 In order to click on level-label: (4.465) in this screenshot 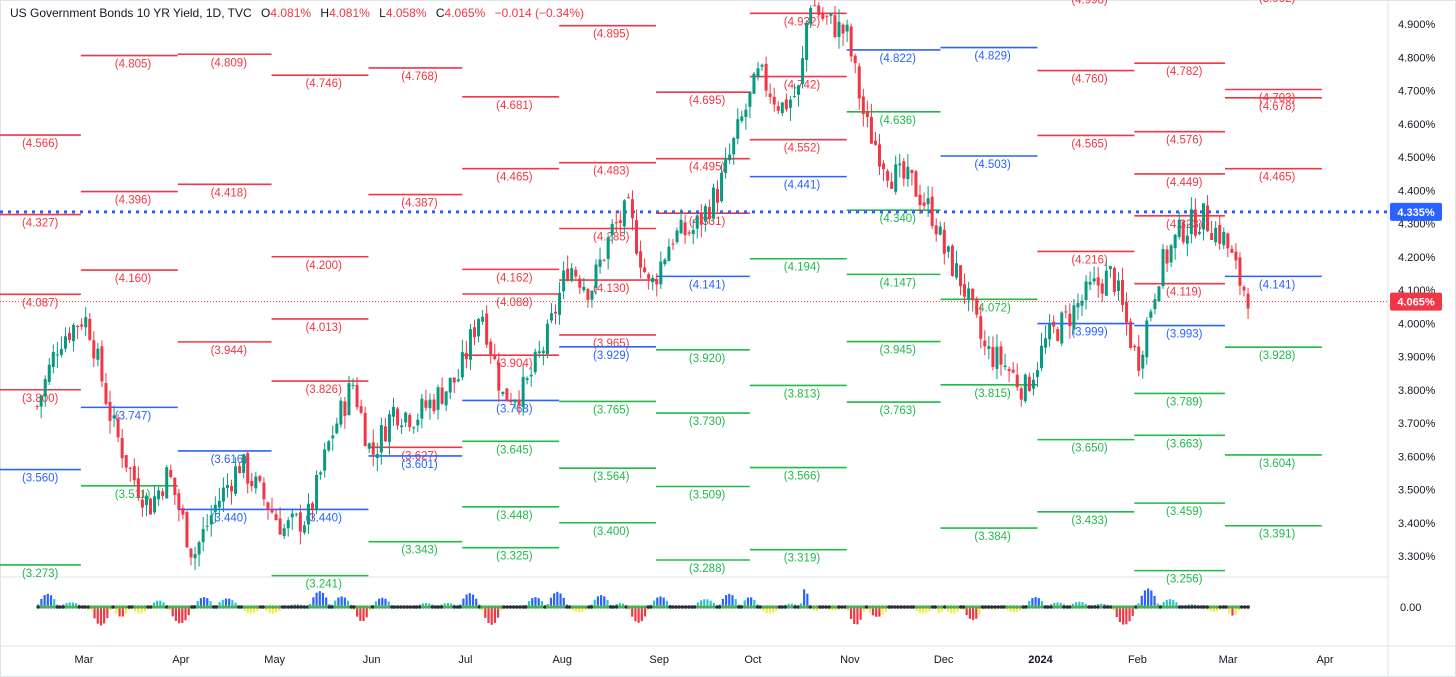, I will do `click(1277, 178)`.